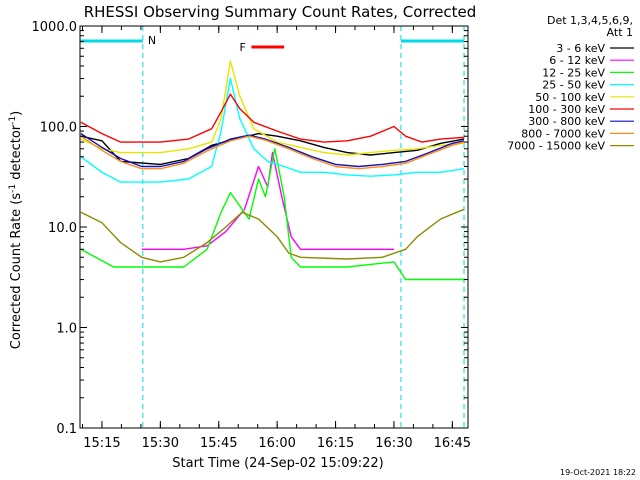  What do you see at coordinates (570, 97) in the screenshot?
I see `legend-label-4: 50 - 100 keV` at bounding box center [570, 97].